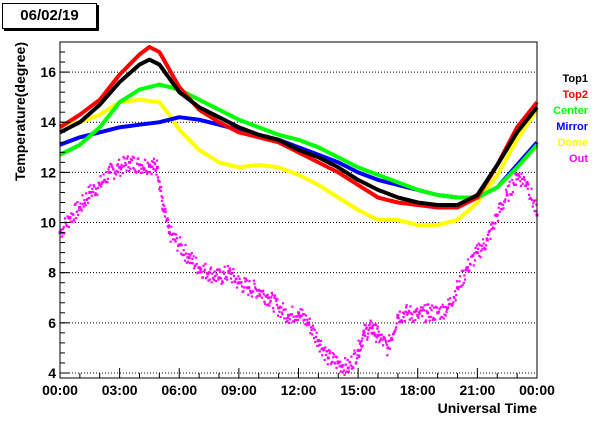 The width and height of the screenshot is (596, 422). What do you see at coordinates (571, 111) in the screenshot?
I see `legend-entry-center: Center` at bounding box center [571, 111].